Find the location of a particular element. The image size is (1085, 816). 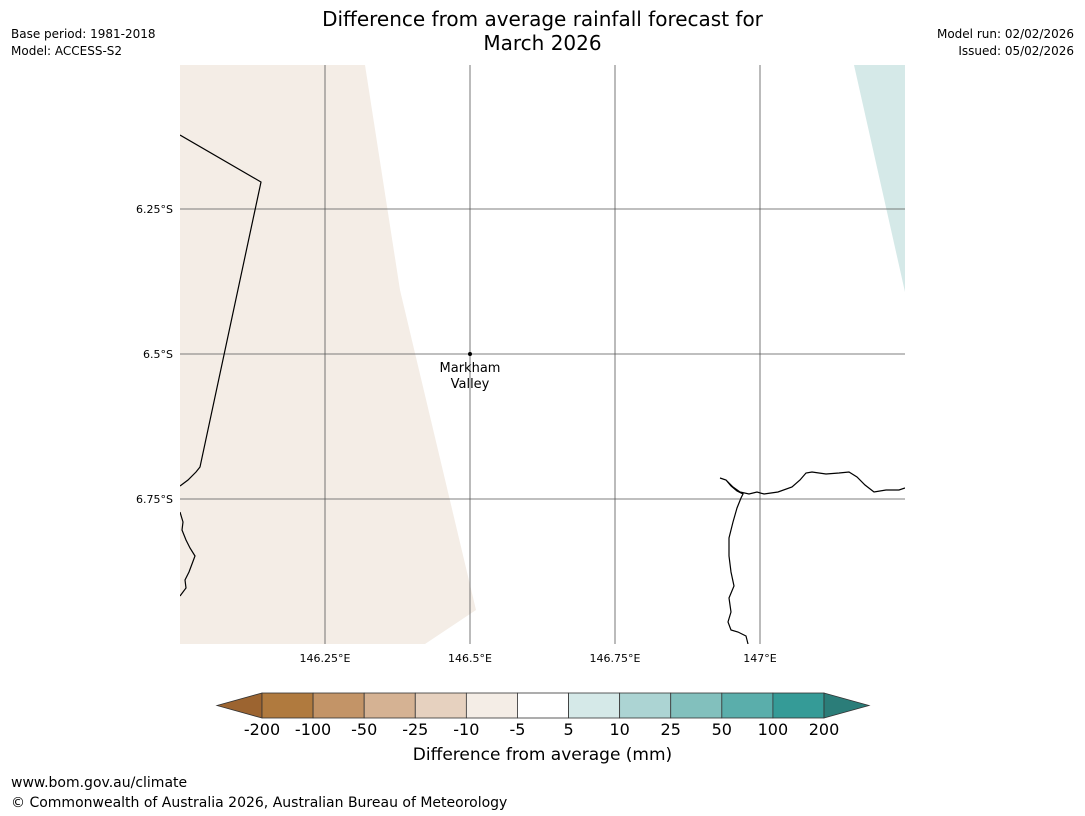

lon-label-146-5: 146.5°E is located at coordinates (470, 658).